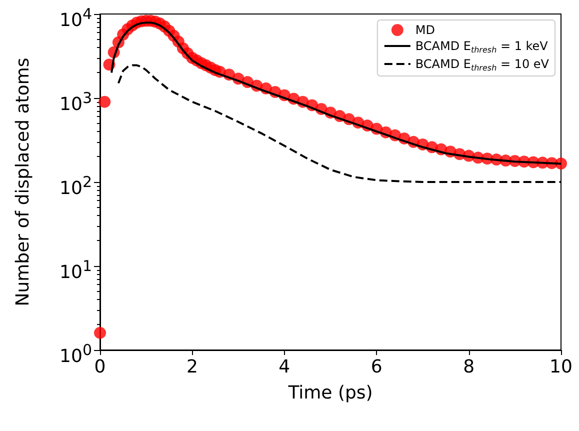 This screenshot has height=431, width=579. Describe the element at coordinates (100, 367) in the screenshot. I see `x-tick-label: 0` at that location.